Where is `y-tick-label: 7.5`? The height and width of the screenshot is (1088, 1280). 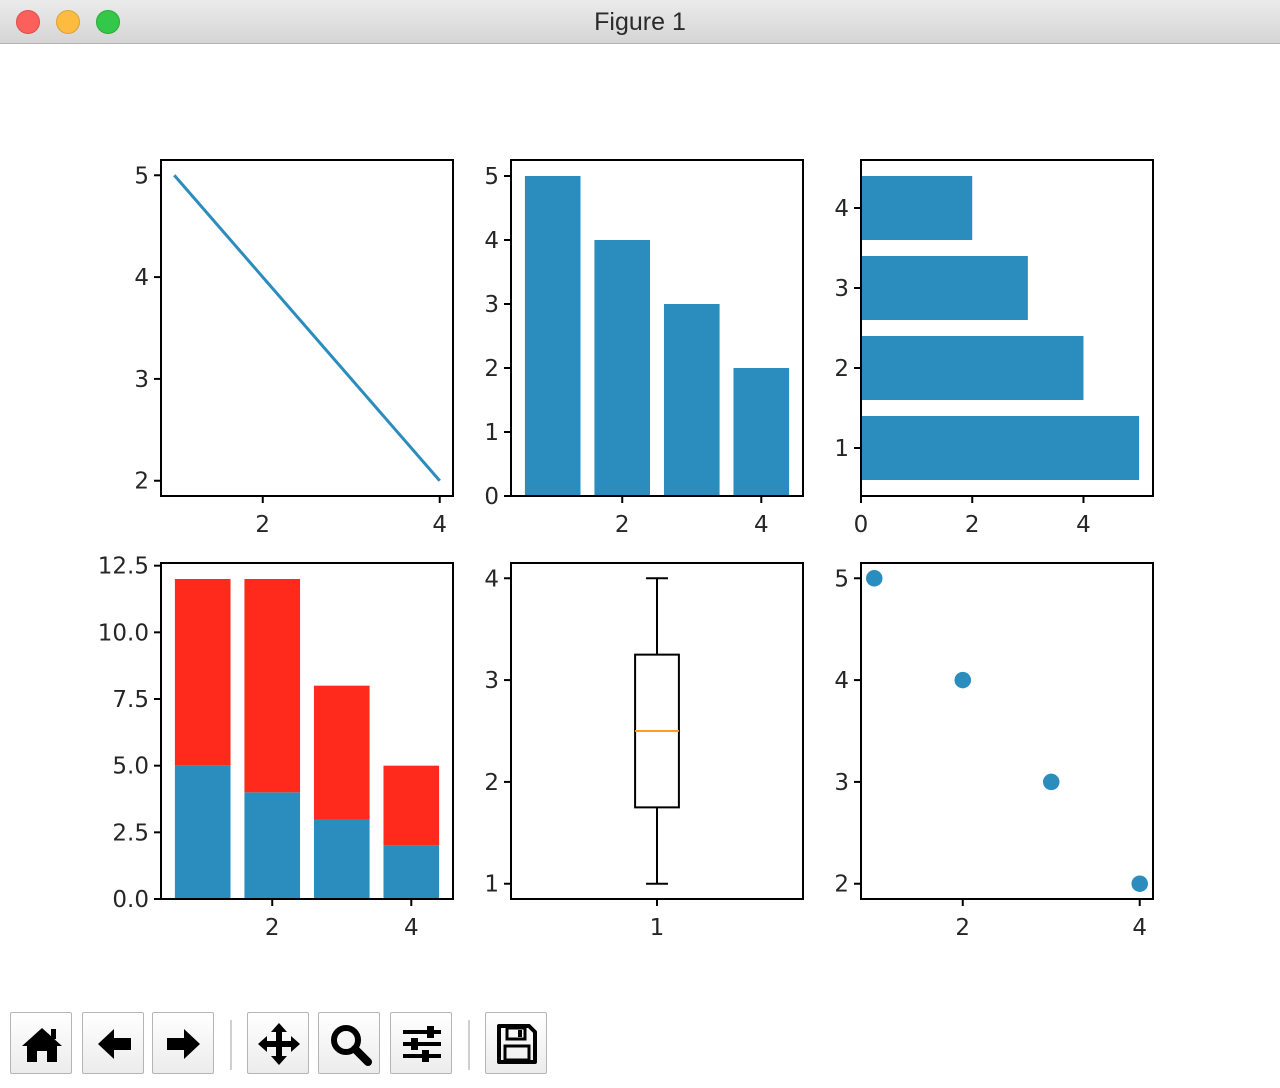
y-tick-label: 7.5 is located at coordinates (130, 700).